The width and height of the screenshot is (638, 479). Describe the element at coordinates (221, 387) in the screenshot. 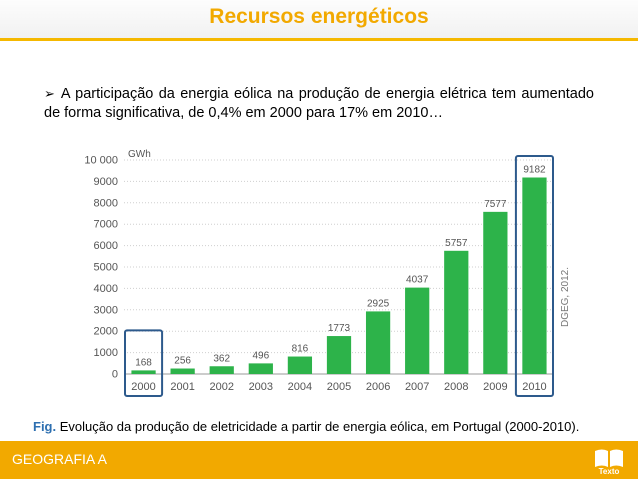

I see `x-tick-label: 2002` at that location.